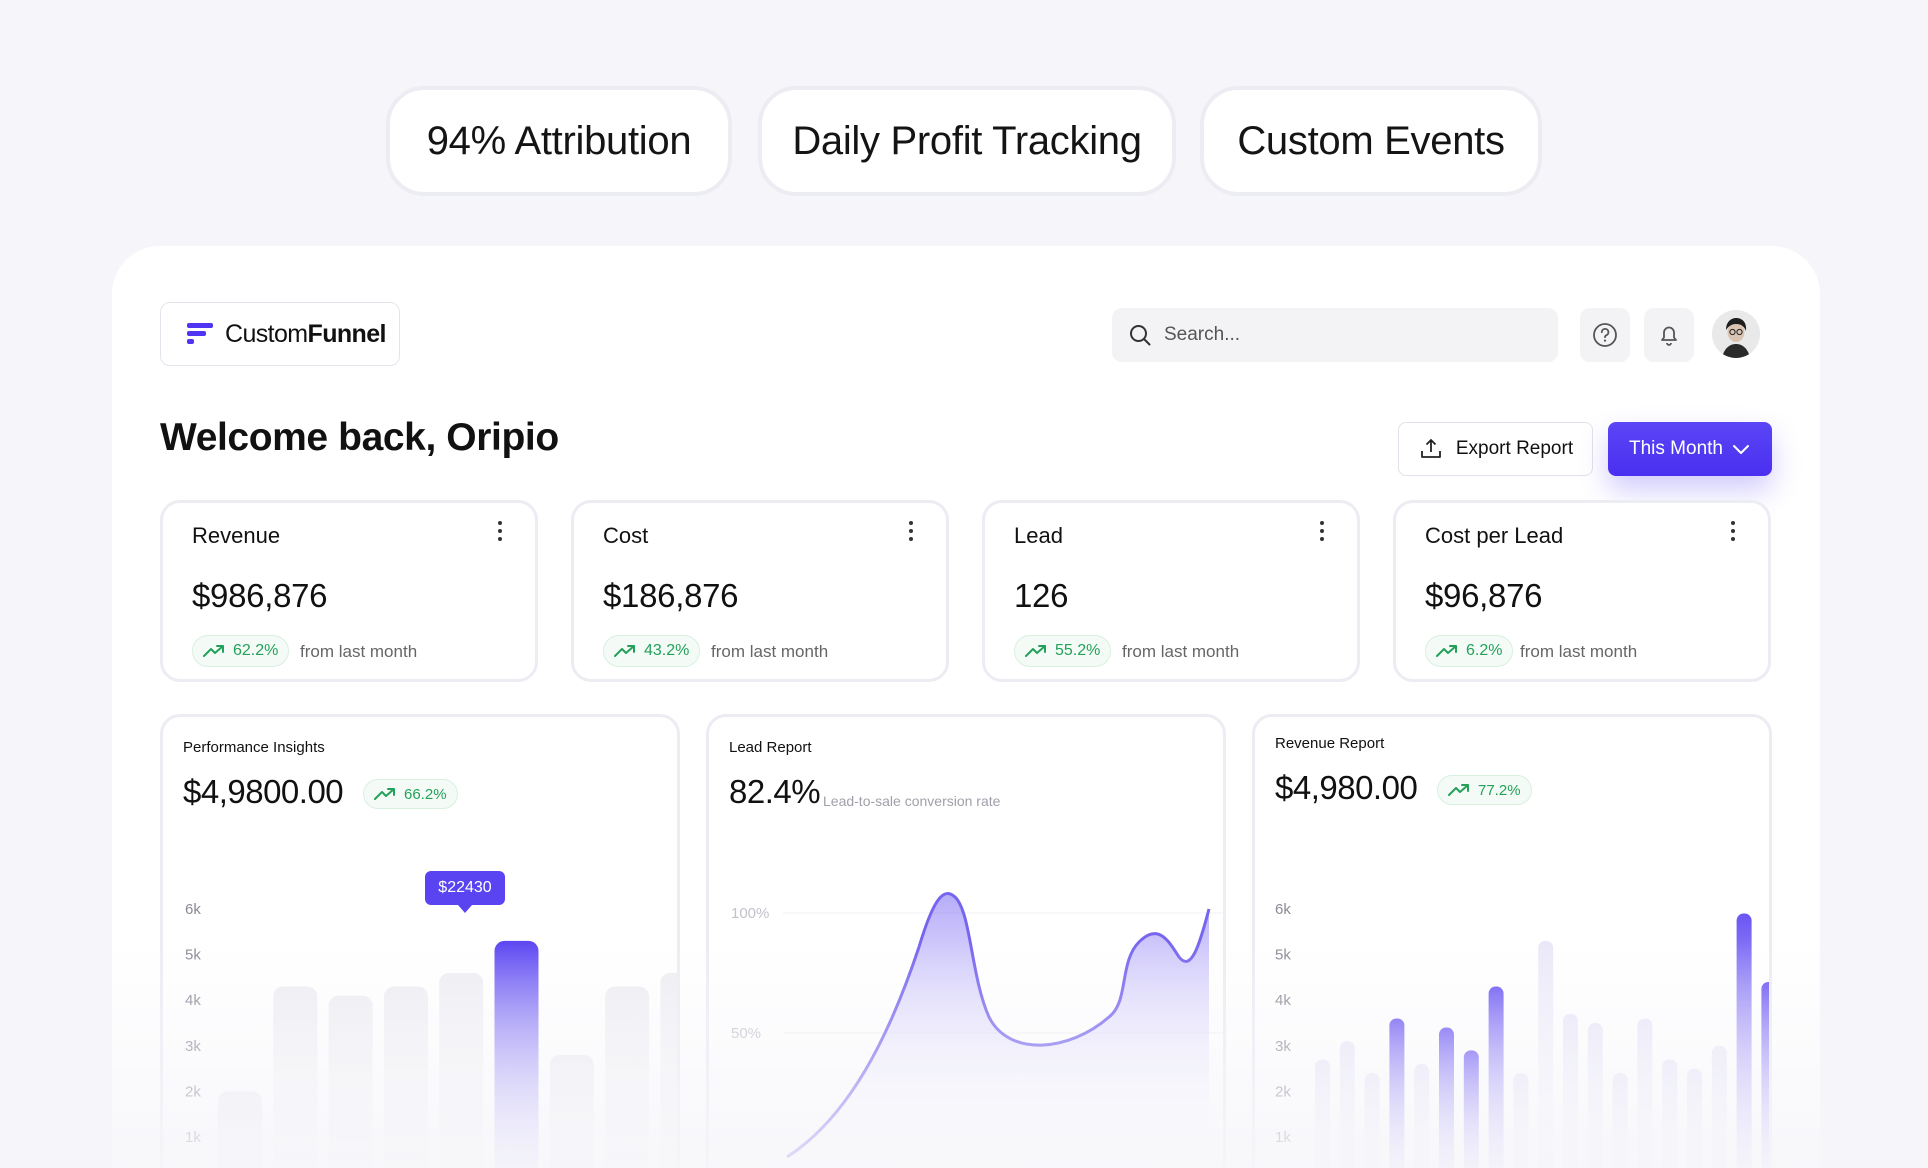 The width and height of the screenshot is (1928, 1168). I want to click on avatar, so click(1736, 334).